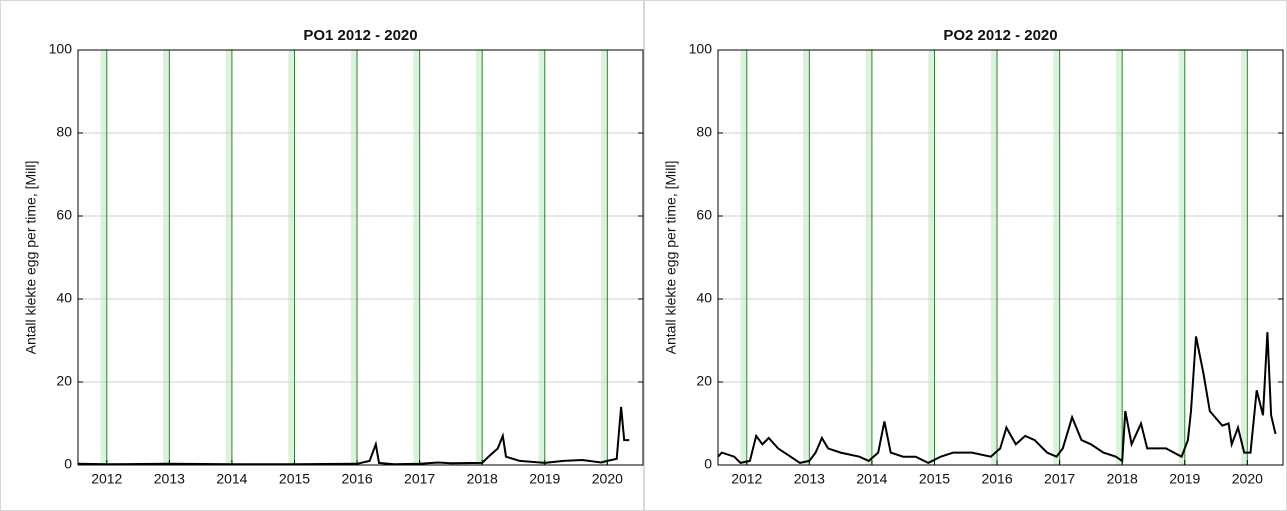 The image size is (1287, 511). Describe the element at coordinates (1000, 35) in the screenshot. I see `chart-title: PO2 2012 - 2020` at that location.